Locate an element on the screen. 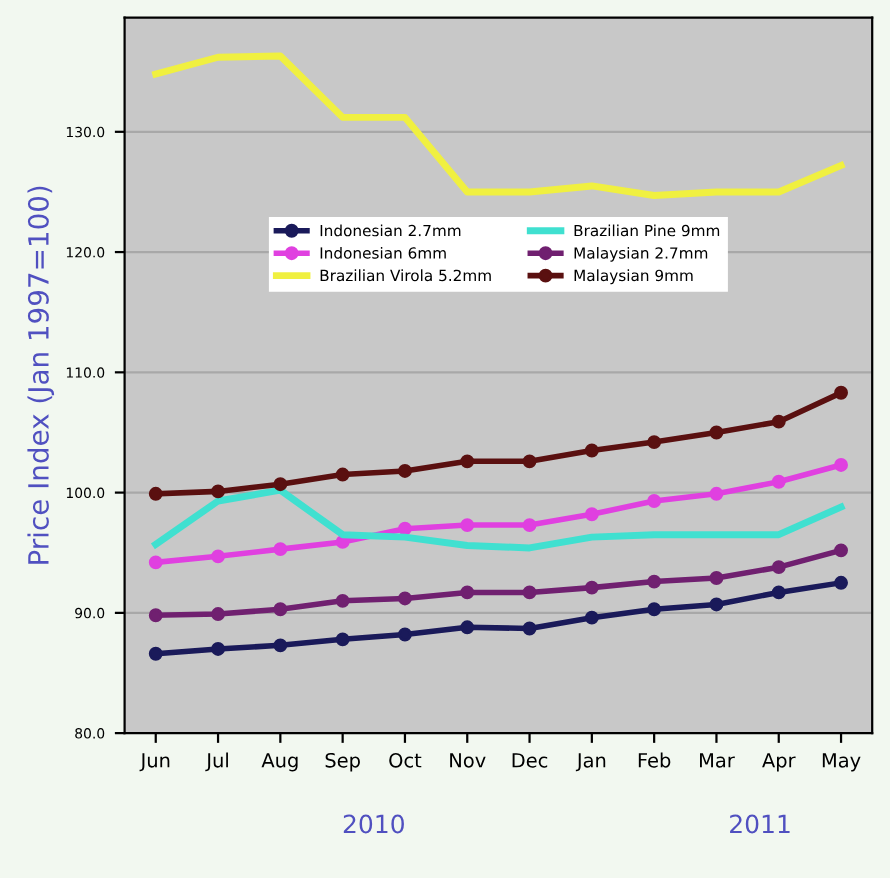 Image resolution: width=890 pixels, height=878 pixels. x-tick-label: Oct is located at coordinates (405, 760).